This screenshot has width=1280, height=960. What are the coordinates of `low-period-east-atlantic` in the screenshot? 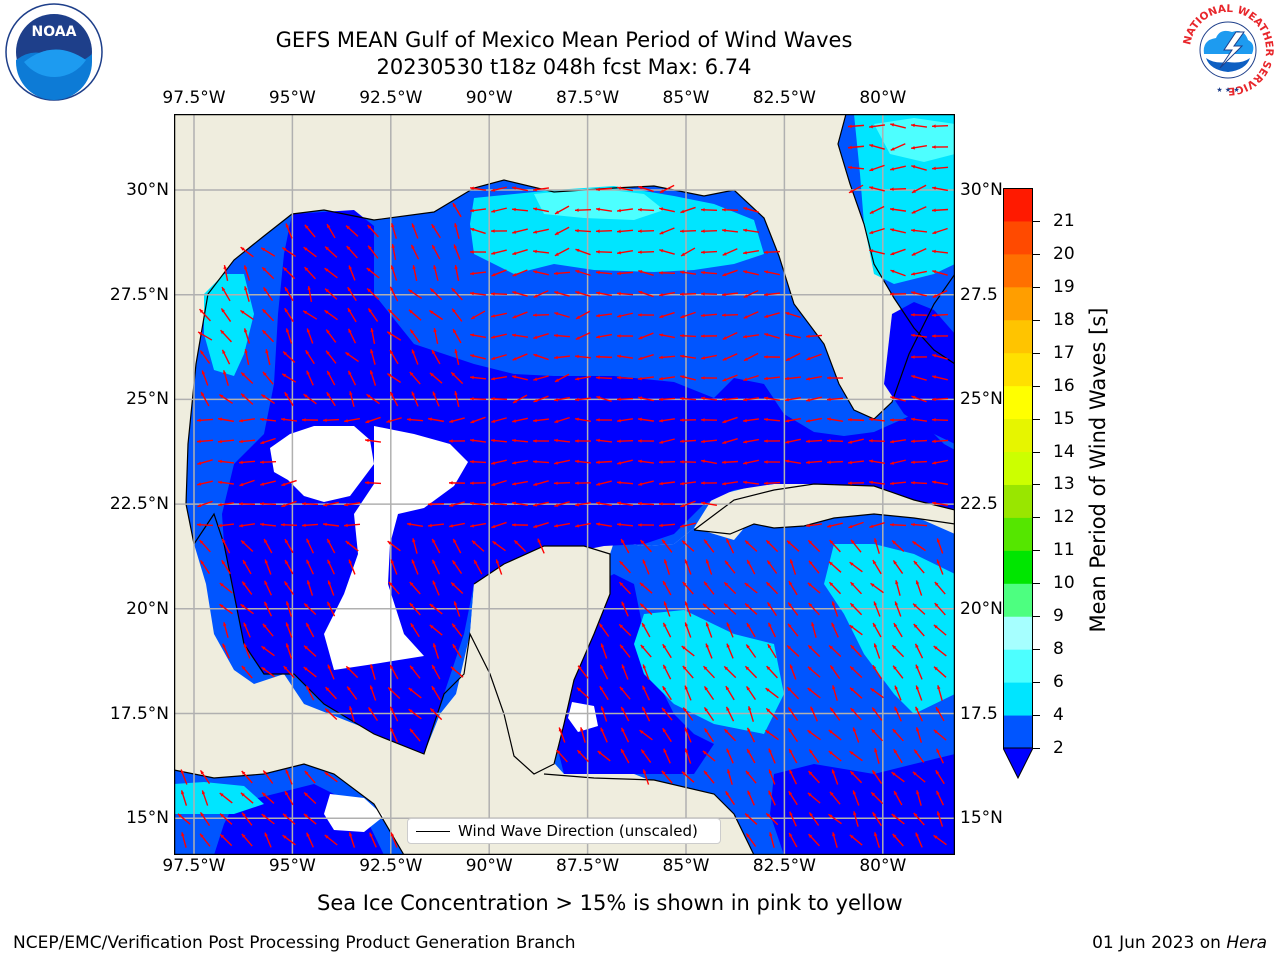 It's located at (919, 373).